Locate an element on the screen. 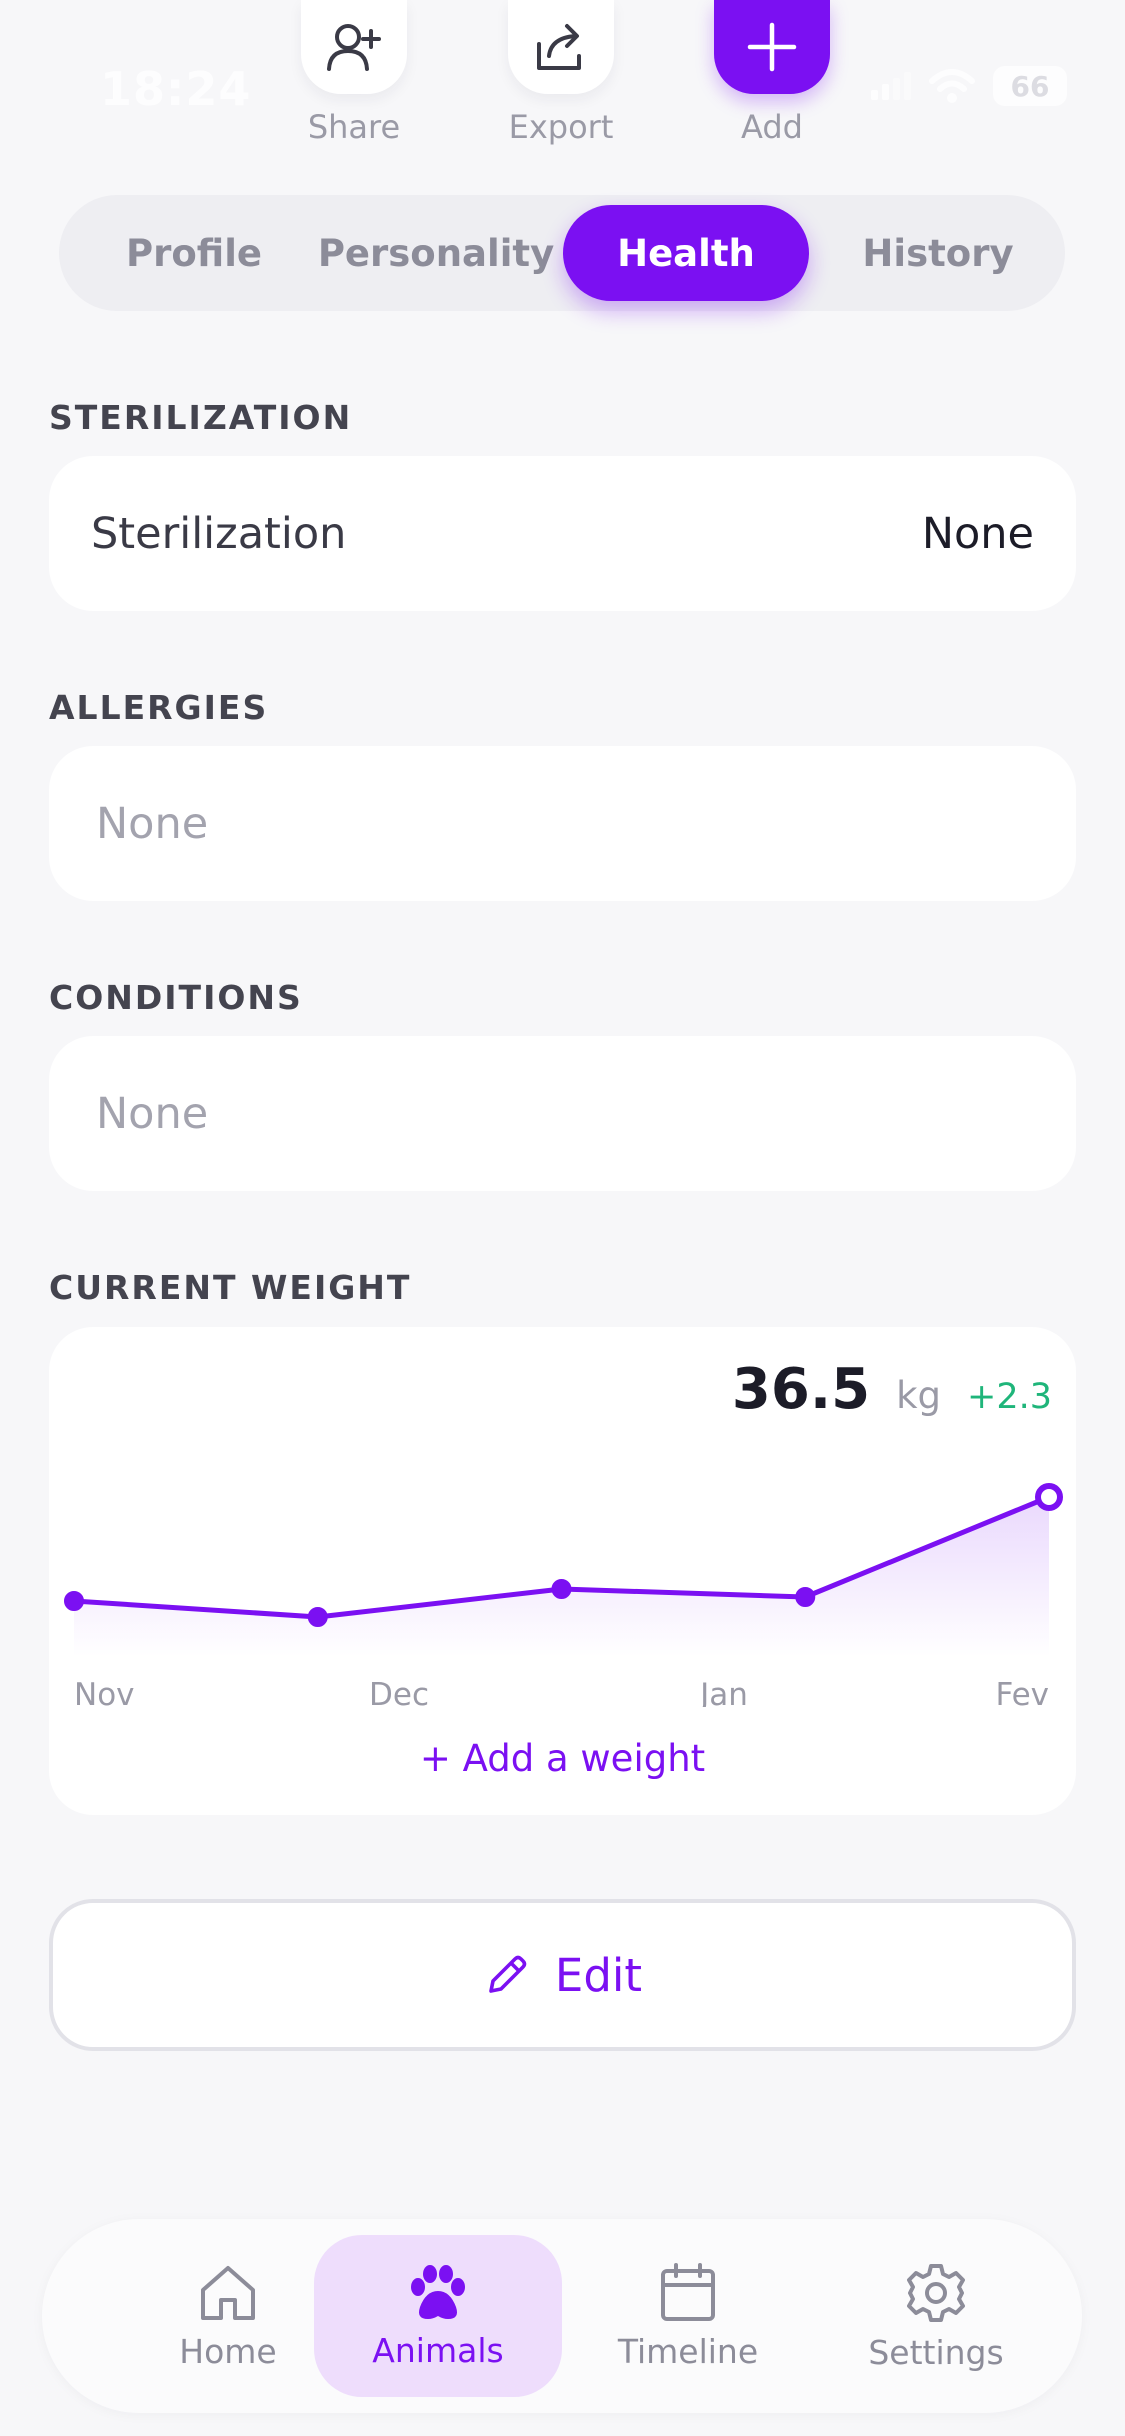 This screenshot has height=2436, width=1125. sterilization-section-title: STERILIZATION is located at coordinates (201, 417).